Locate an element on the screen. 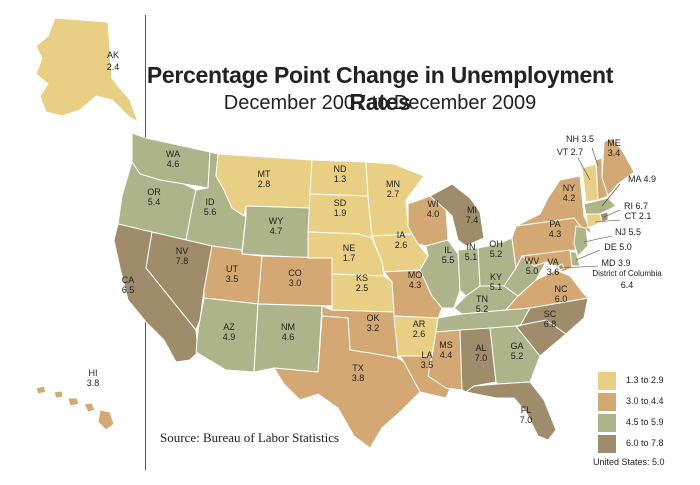 The image size is (700, 485). state-value-ok: 3.2 is located at coordinates (373, 328).